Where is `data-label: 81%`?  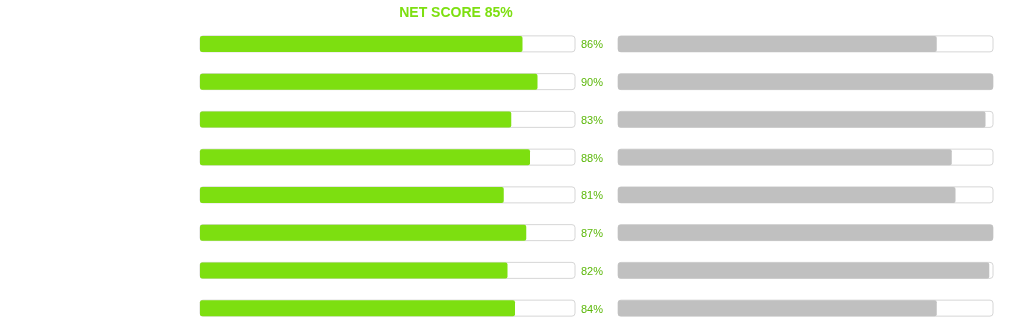 data-label: 81% is located at coordinates (592, 195).